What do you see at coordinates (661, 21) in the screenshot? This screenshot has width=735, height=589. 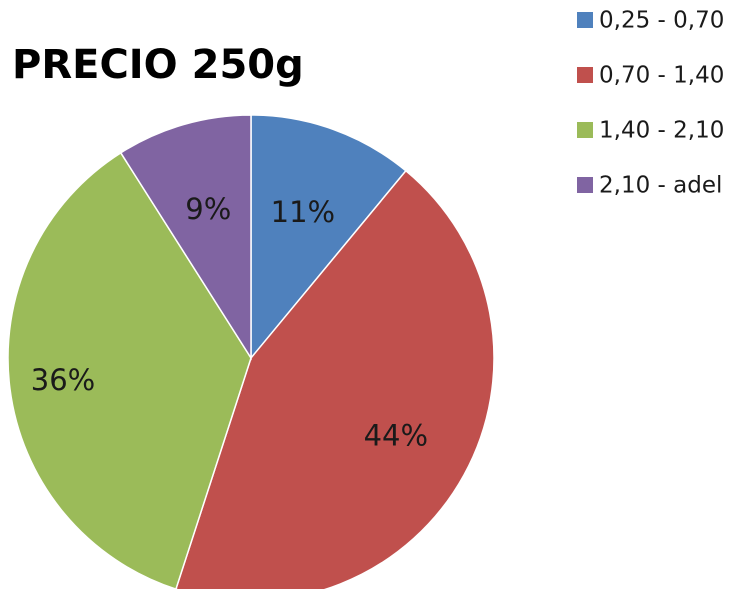 I see `legend-label-0-25-0-70: 0,25 - 0,70` at bounding box center [661, 21].